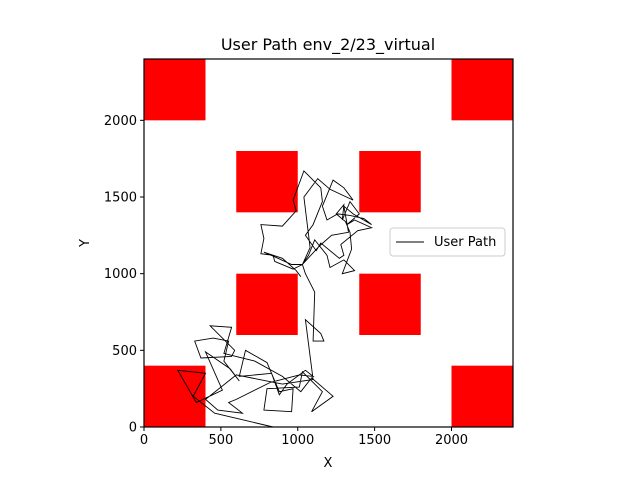 This screenshot has width=640, height=480. What do you see at coordinates (465, 242) in the screenshot?
I see `legend-label-user-path: User Path` at bounding box center [465, 242].